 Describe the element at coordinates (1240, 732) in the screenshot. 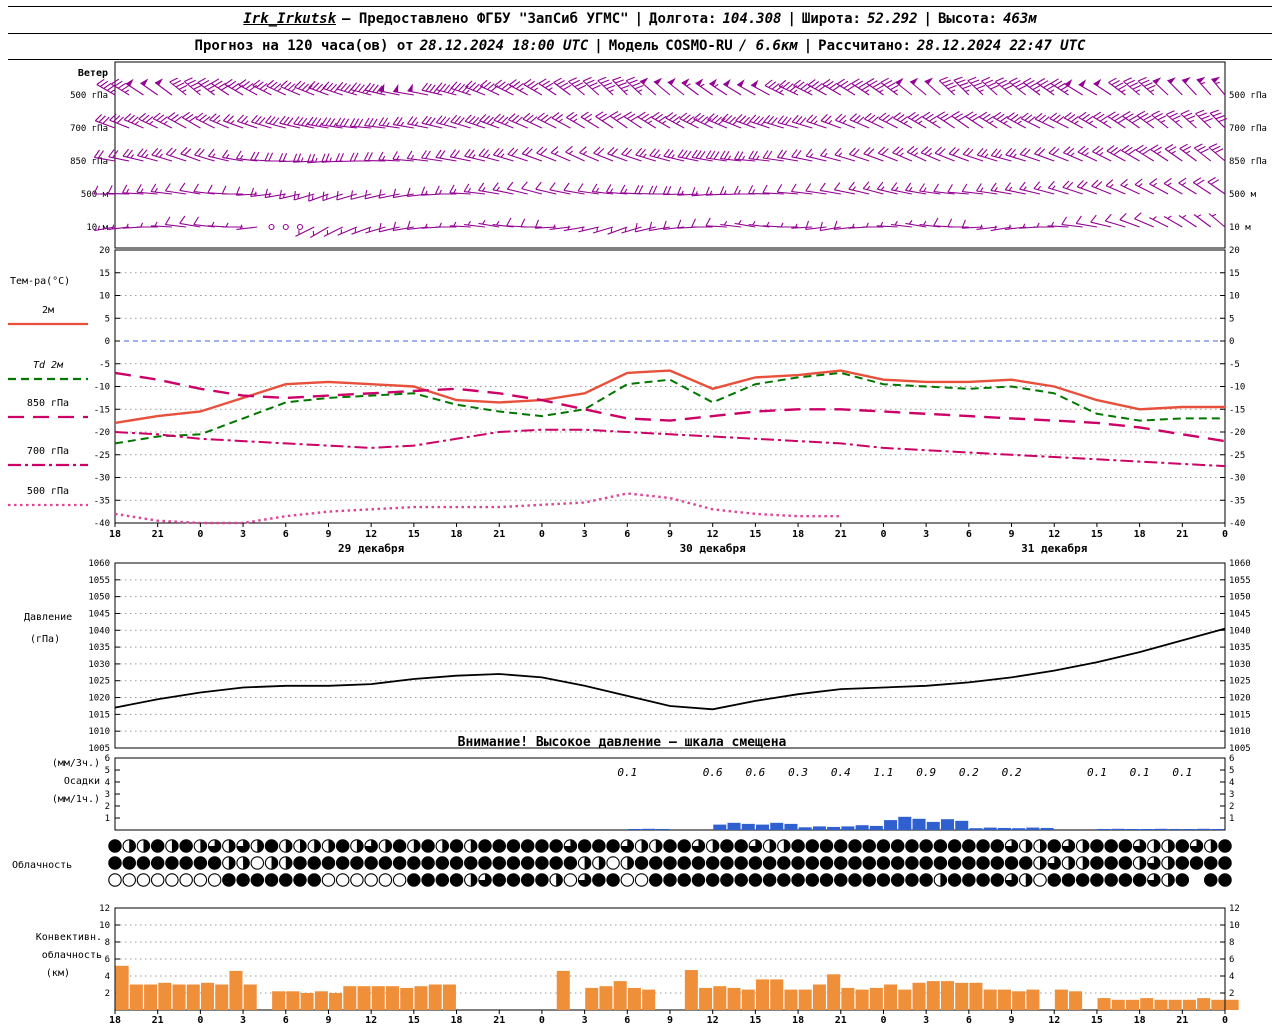

I see `svg-text: 1010` at that location.